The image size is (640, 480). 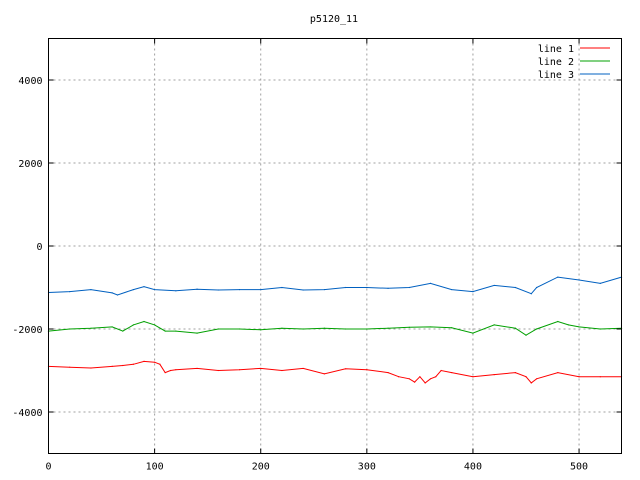 I want to click on y-tick-label: 4000, so click(x=30, y=81).